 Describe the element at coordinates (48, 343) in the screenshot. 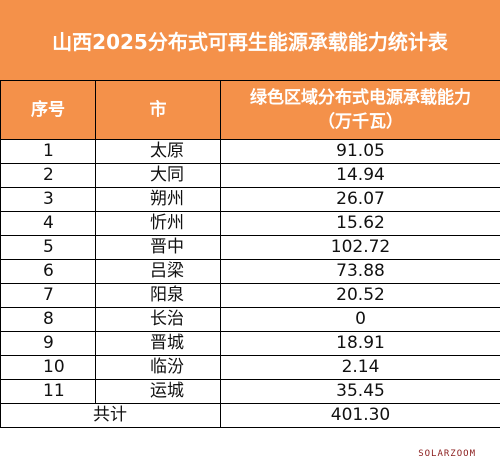

I see `row-index: 9` at that location.